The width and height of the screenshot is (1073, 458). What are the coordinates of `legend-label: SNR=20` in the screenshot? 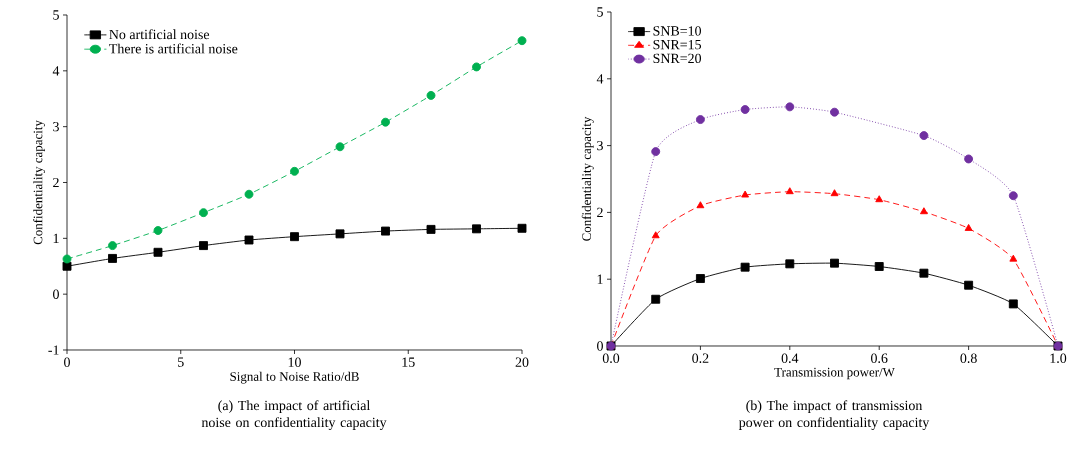 It's located at (677, 58).